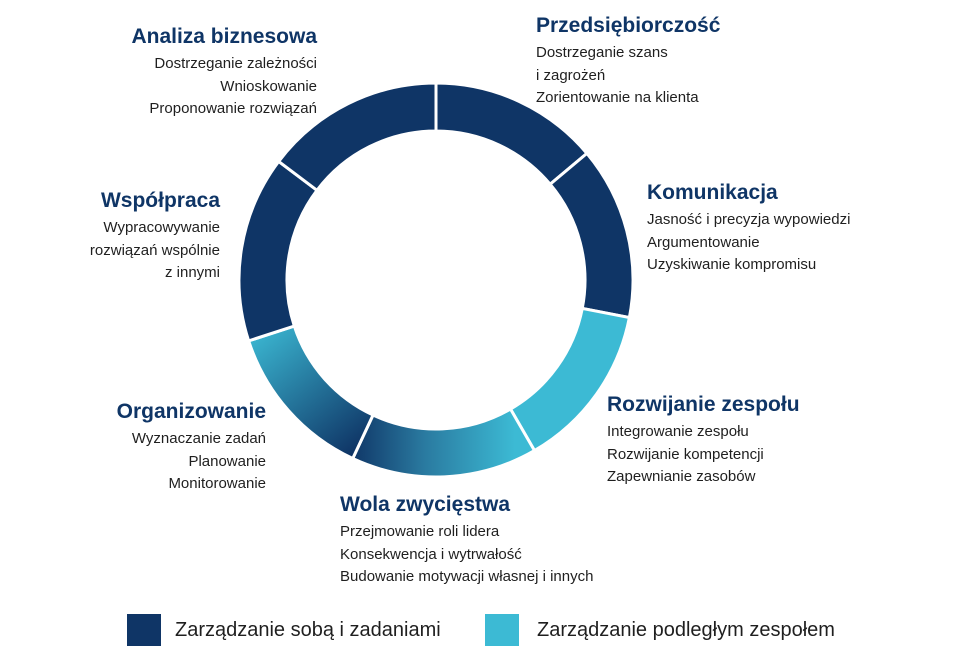 The width and height of the screenshot is (968, 656). Describe the element at coordinates (192, 272) in the screenshot. I see `competency-item: z innymi` at that location.